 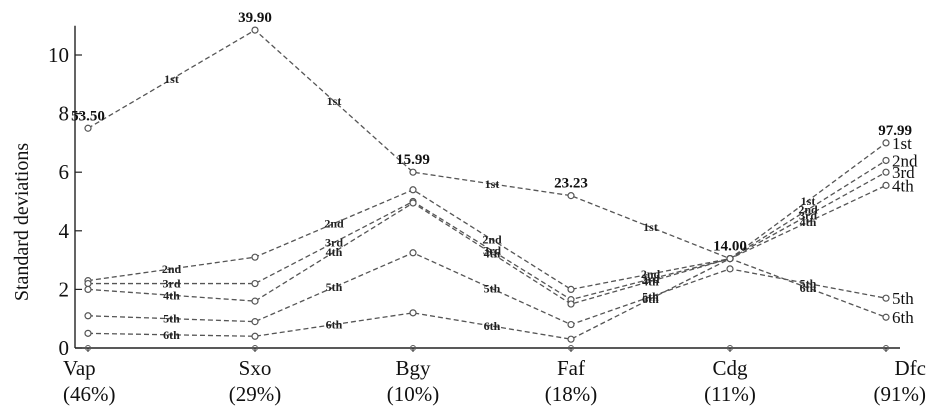 I want to click on x-tick-pct: (11%), so click(x=730, y=394).